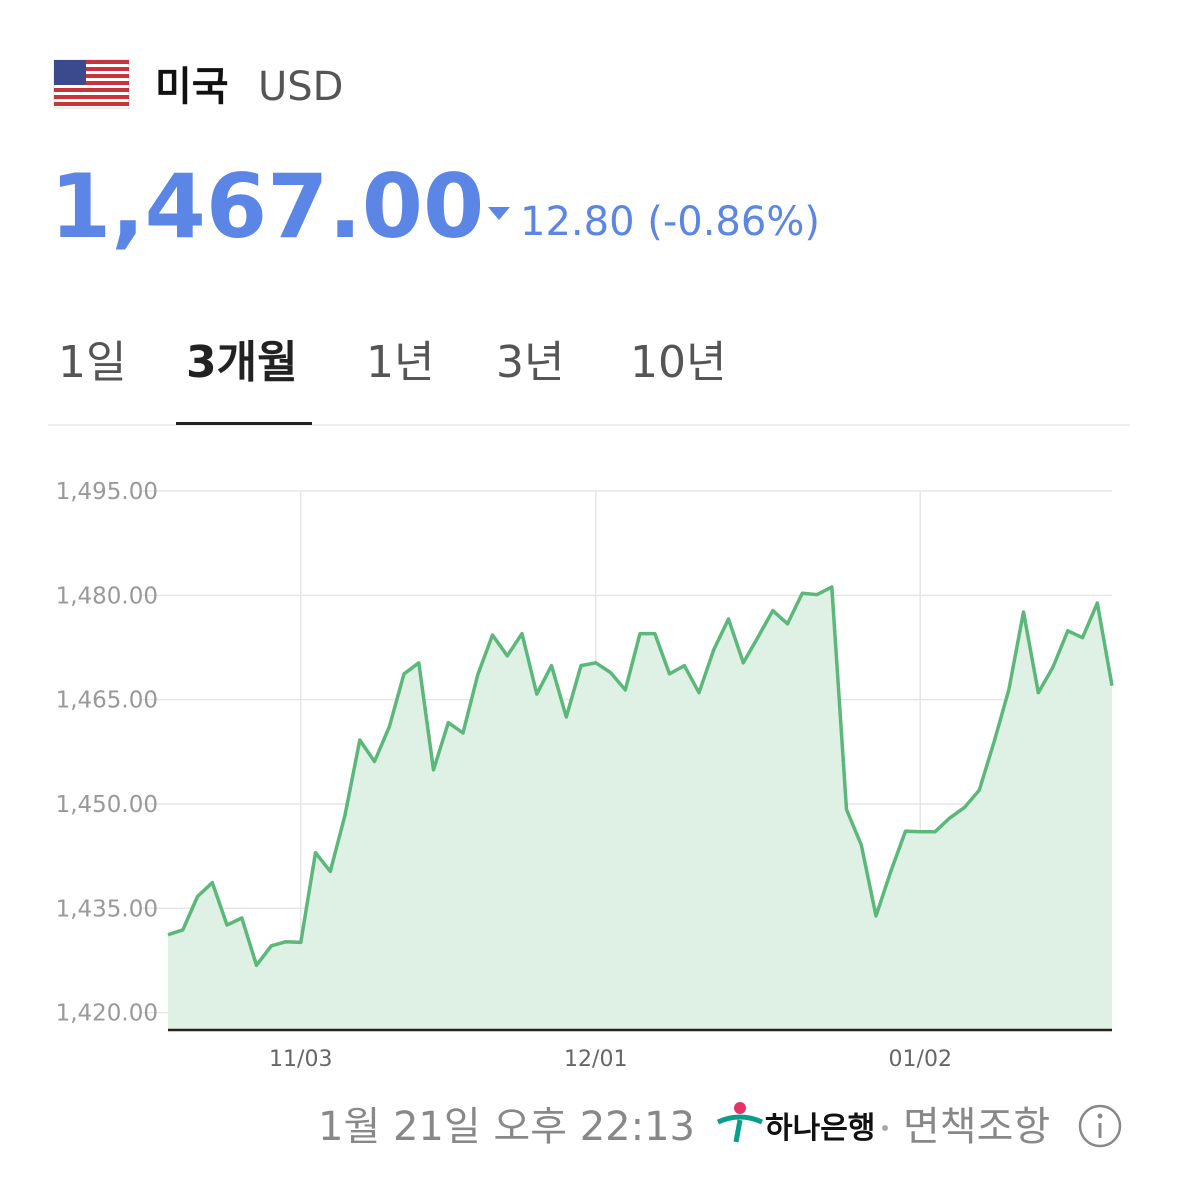 The image size is (1179, 1199). What do you see at coordinates (820, 1128) in the screenshot?
I see `bank-name: 하나은행` at bounding box center [820, 1128].